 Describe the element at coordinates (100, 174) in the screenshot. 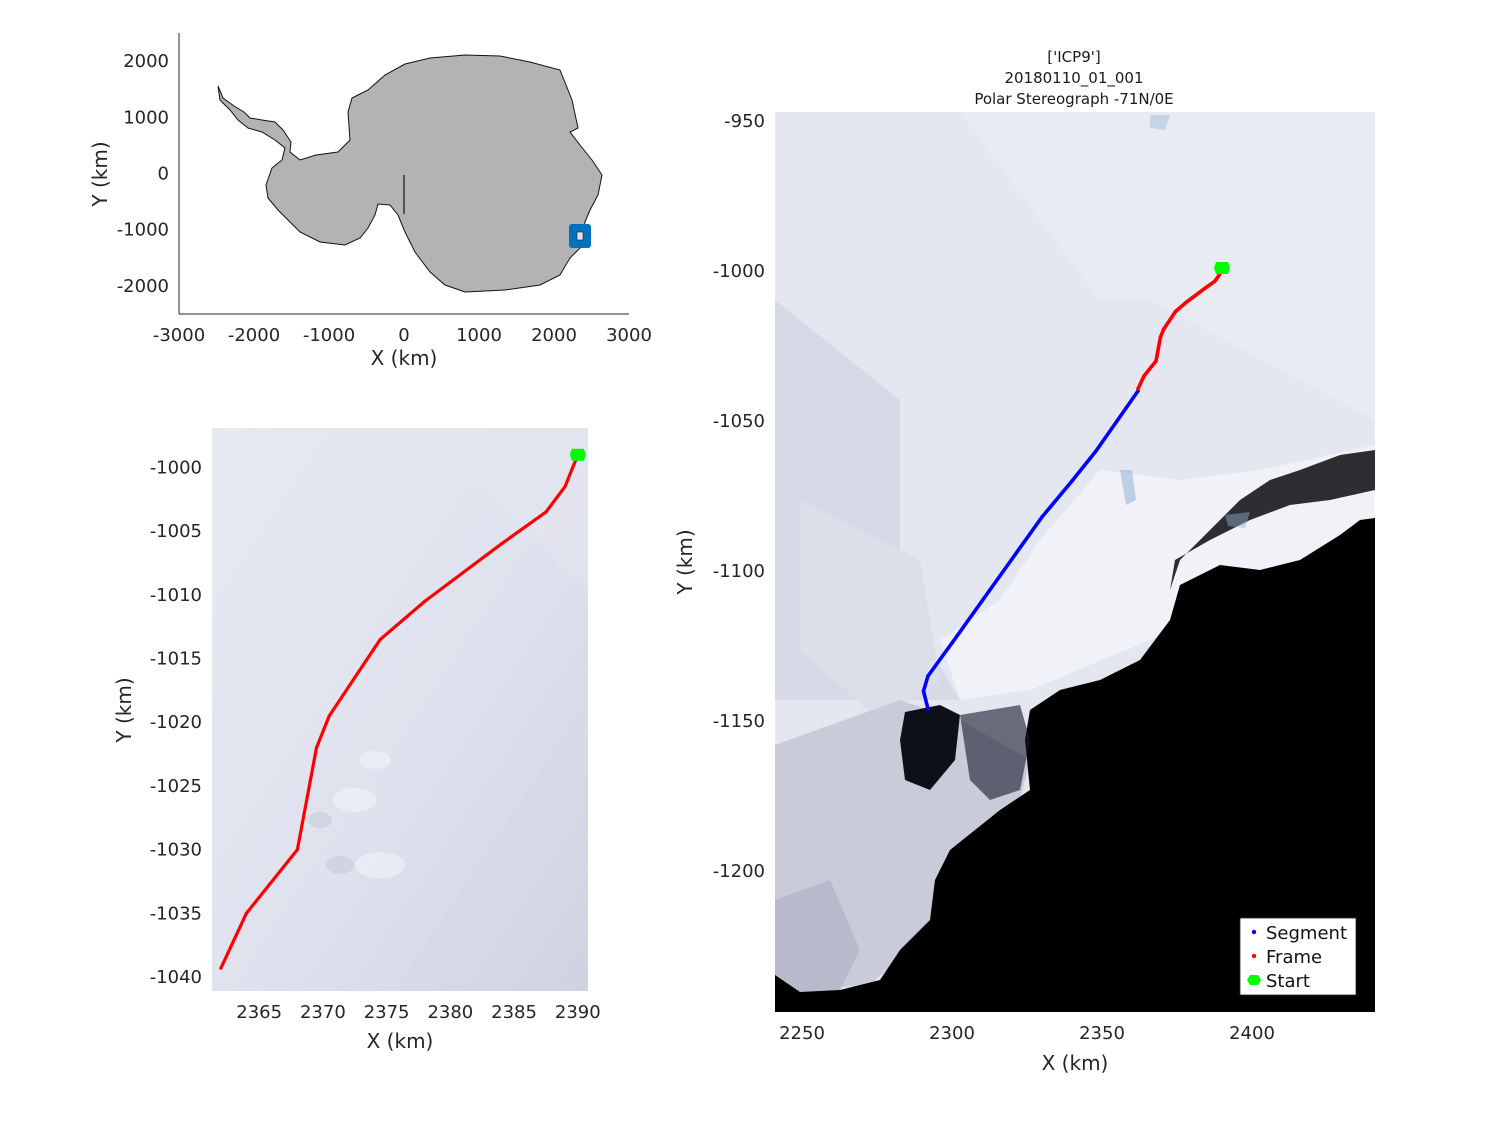

I see `overview-ylabel: Y (km)` at that location.